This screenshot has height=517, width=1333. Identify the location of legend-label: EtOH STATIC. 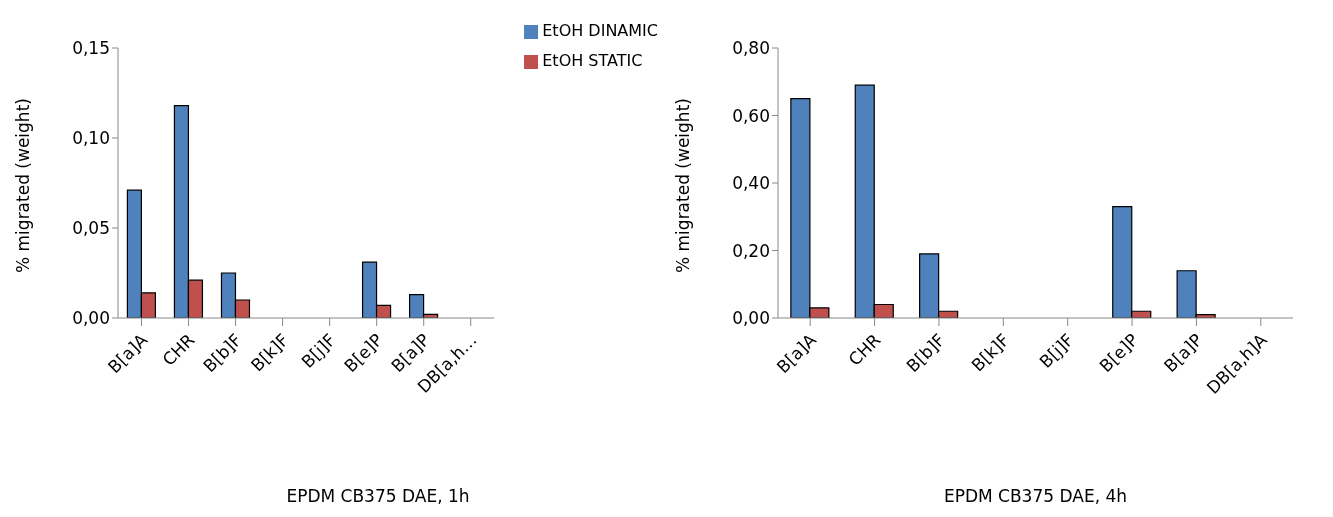
(592, 60).